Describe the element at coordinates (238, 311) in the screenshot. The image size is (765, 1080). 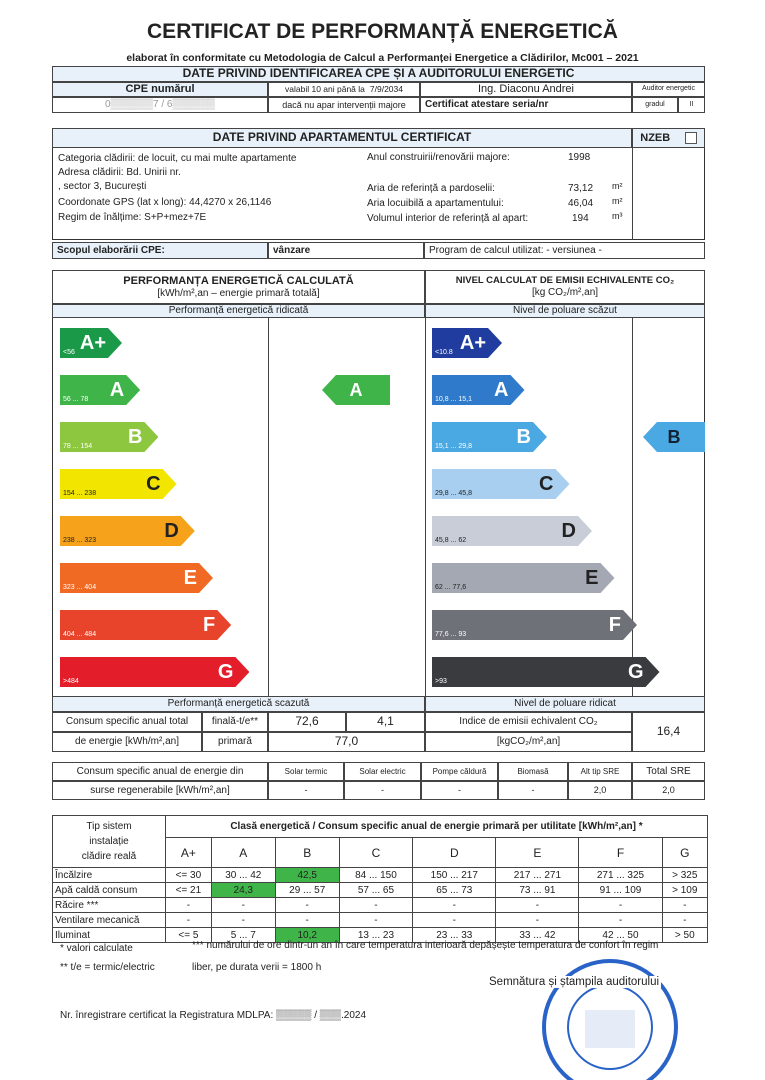
I see `energy-high-label: Performanță energetică ridicată` at that location.